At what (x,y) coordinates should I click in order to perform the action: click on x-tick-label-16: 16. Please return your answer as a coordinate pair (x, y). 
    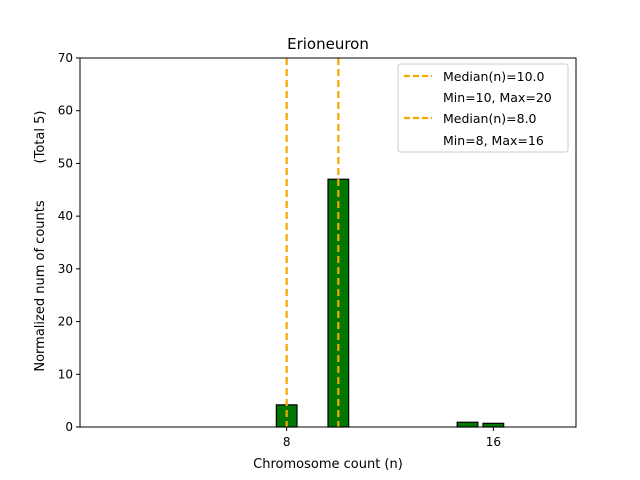
    Looking at the image, I should click on (493, 442).